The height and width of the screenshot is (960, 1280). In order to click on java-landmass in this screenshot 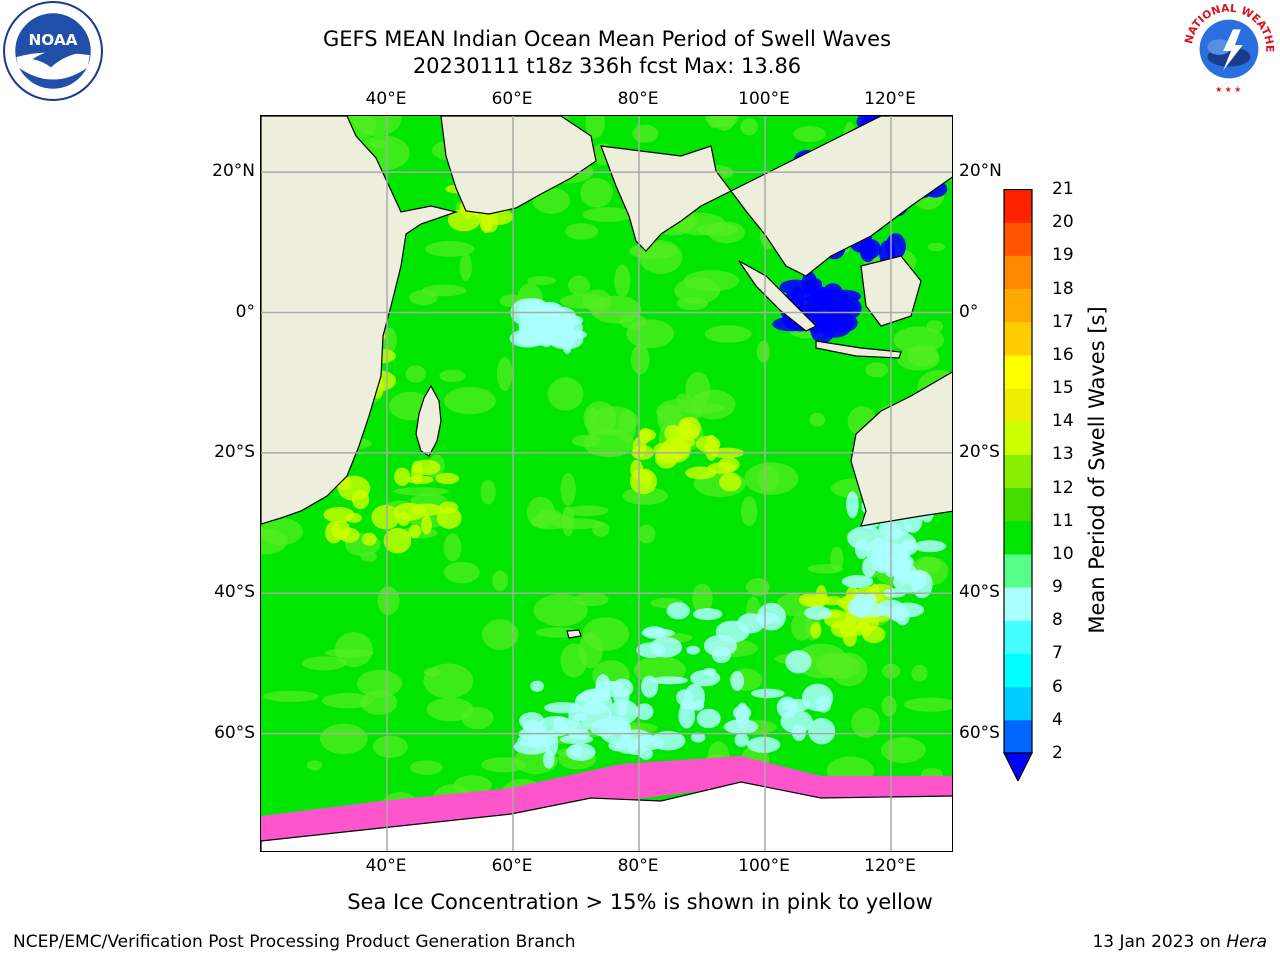, I will do `click(858, 349)`.